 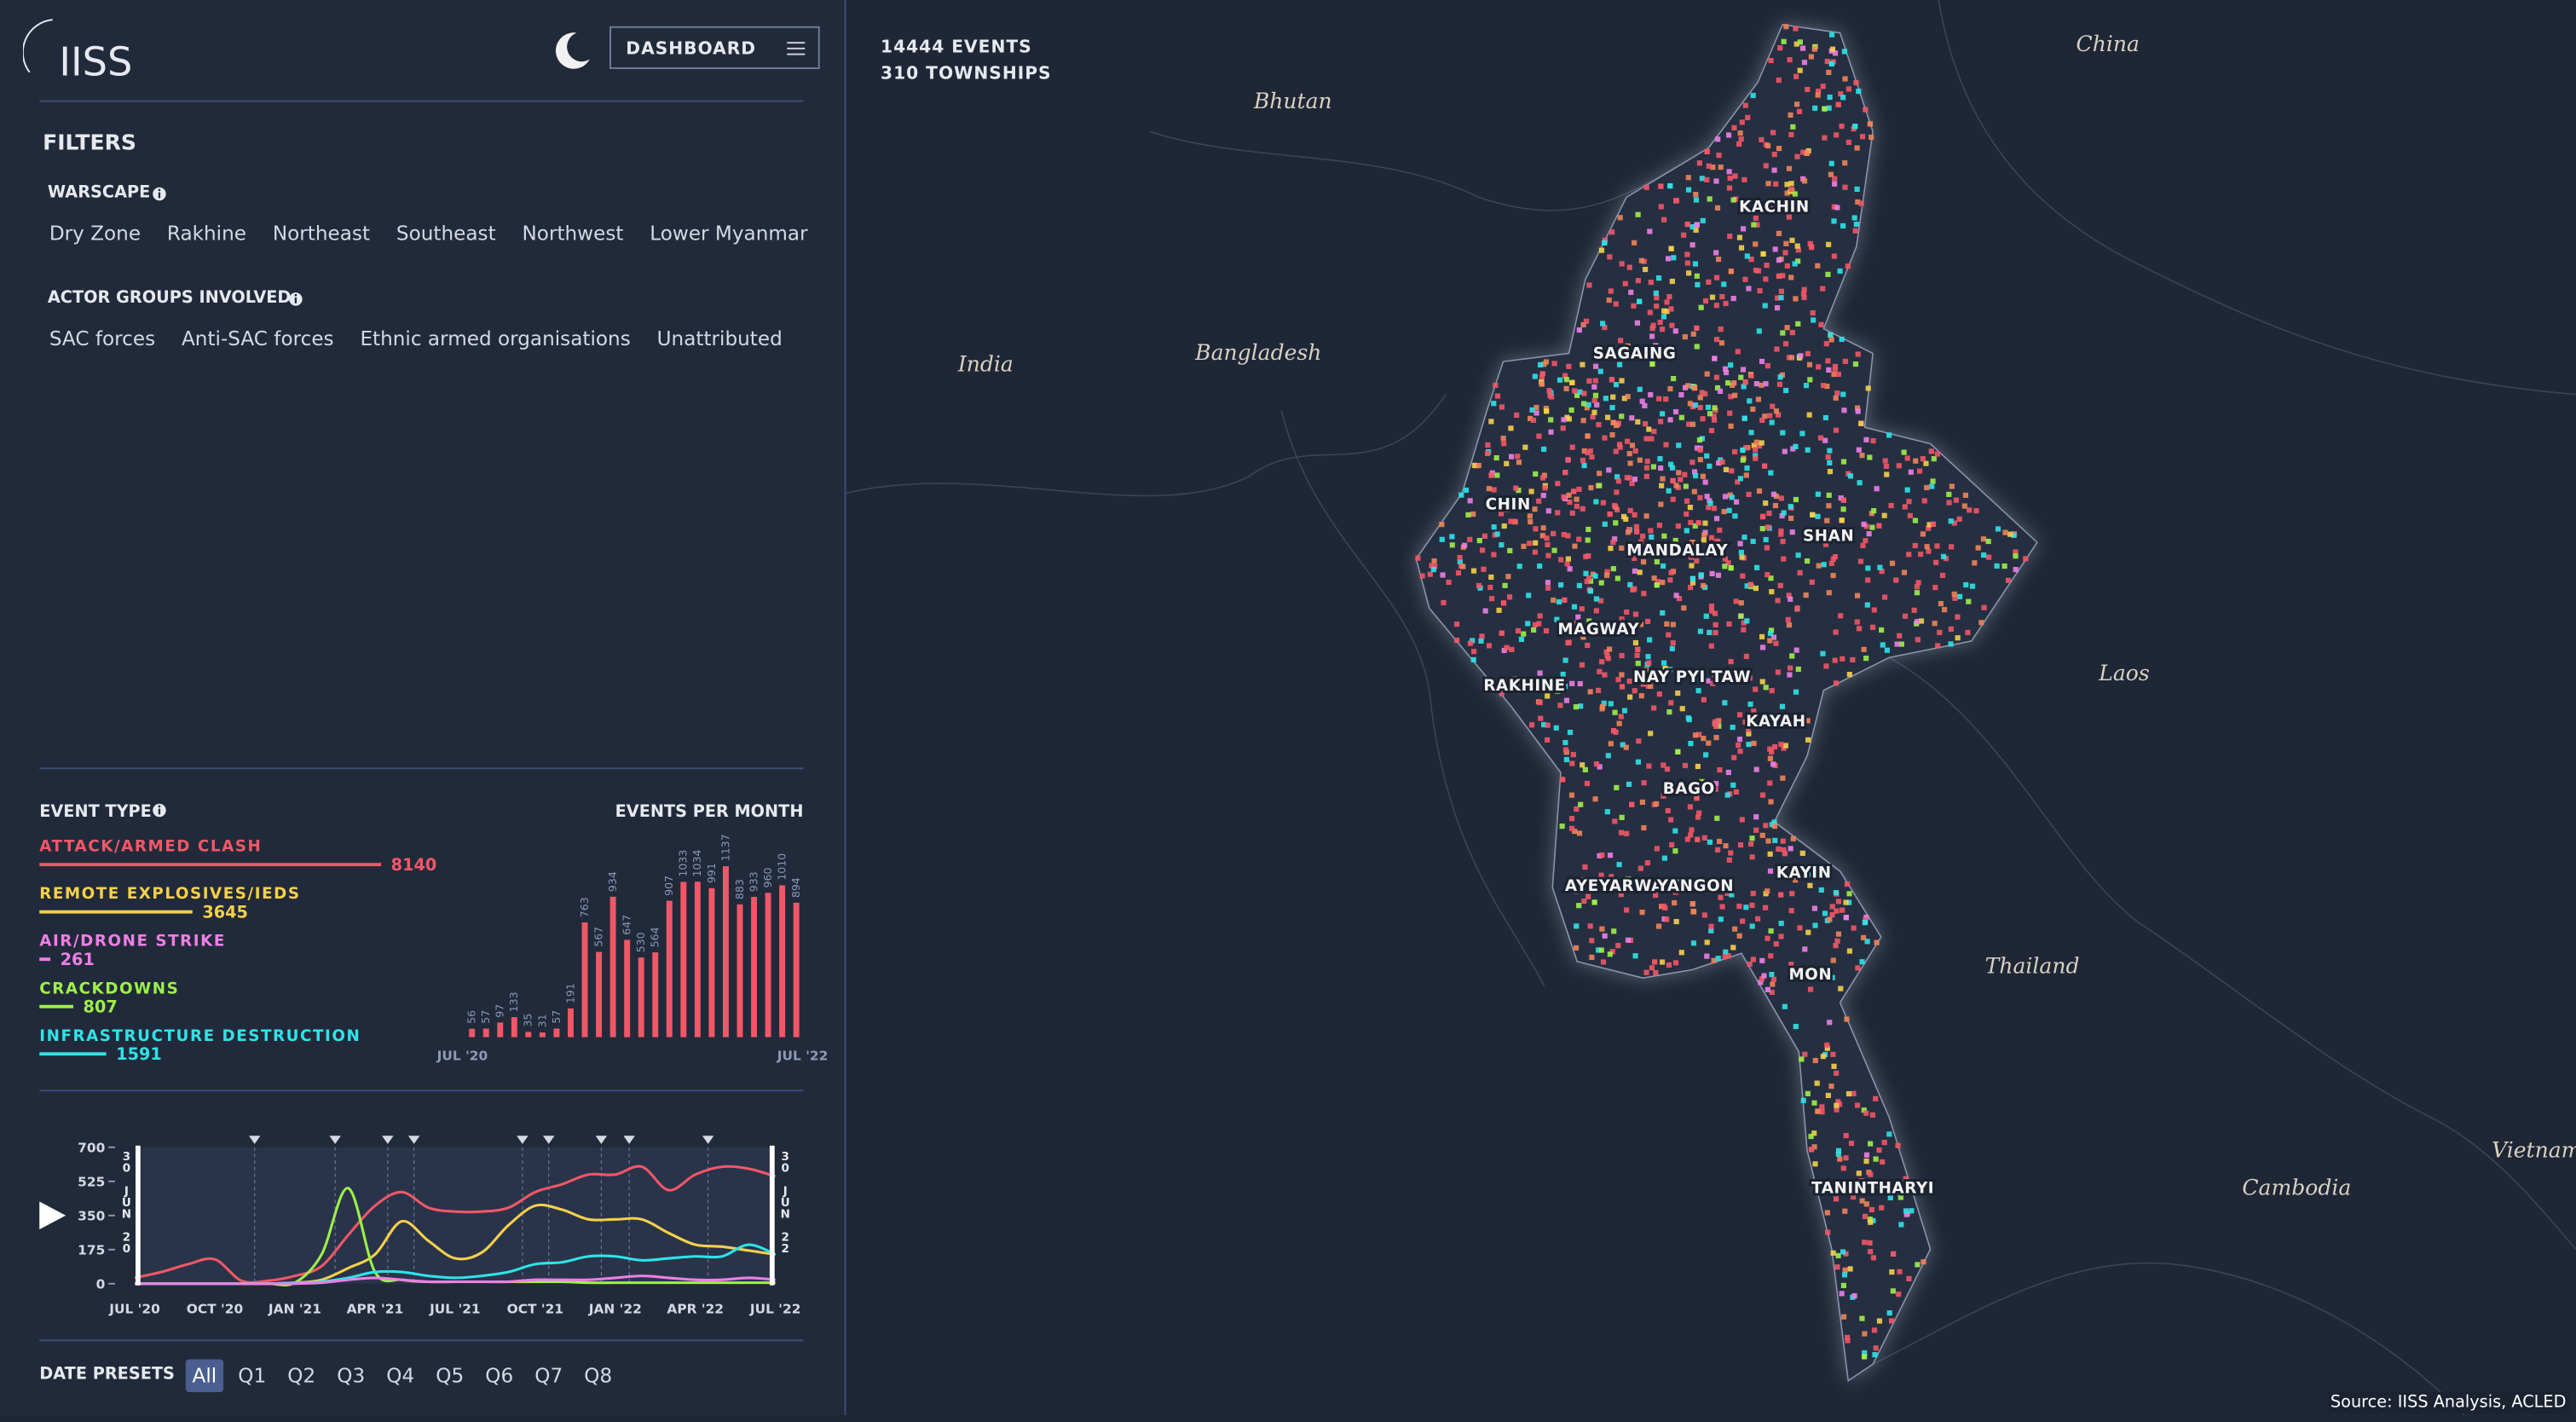 What do you see at coordinates (204, 1376) in the screenshot?
I see `date-preset: All` at bounding box center [204, 1376].